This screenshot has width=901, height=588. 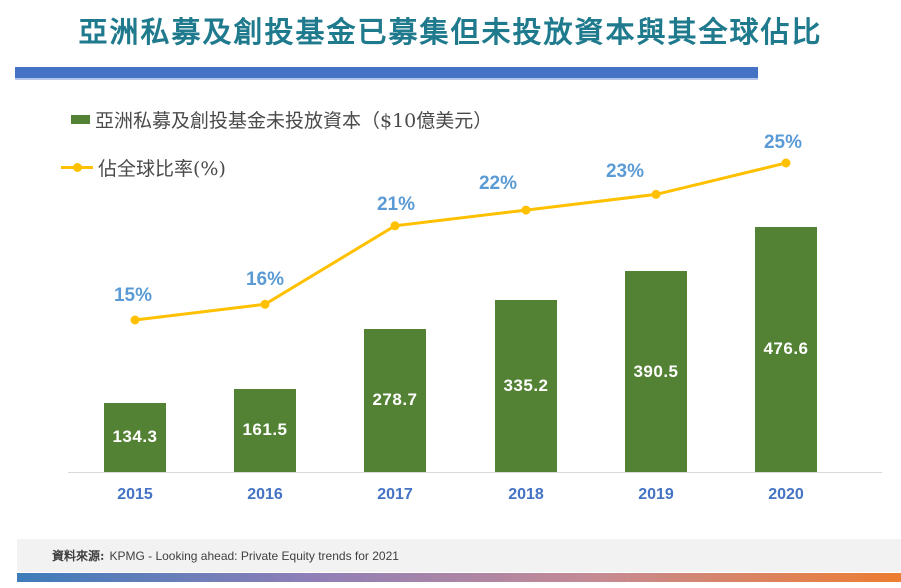 I want to click on bar-value-label-2019: 390.5, so click(x=656, y=371).